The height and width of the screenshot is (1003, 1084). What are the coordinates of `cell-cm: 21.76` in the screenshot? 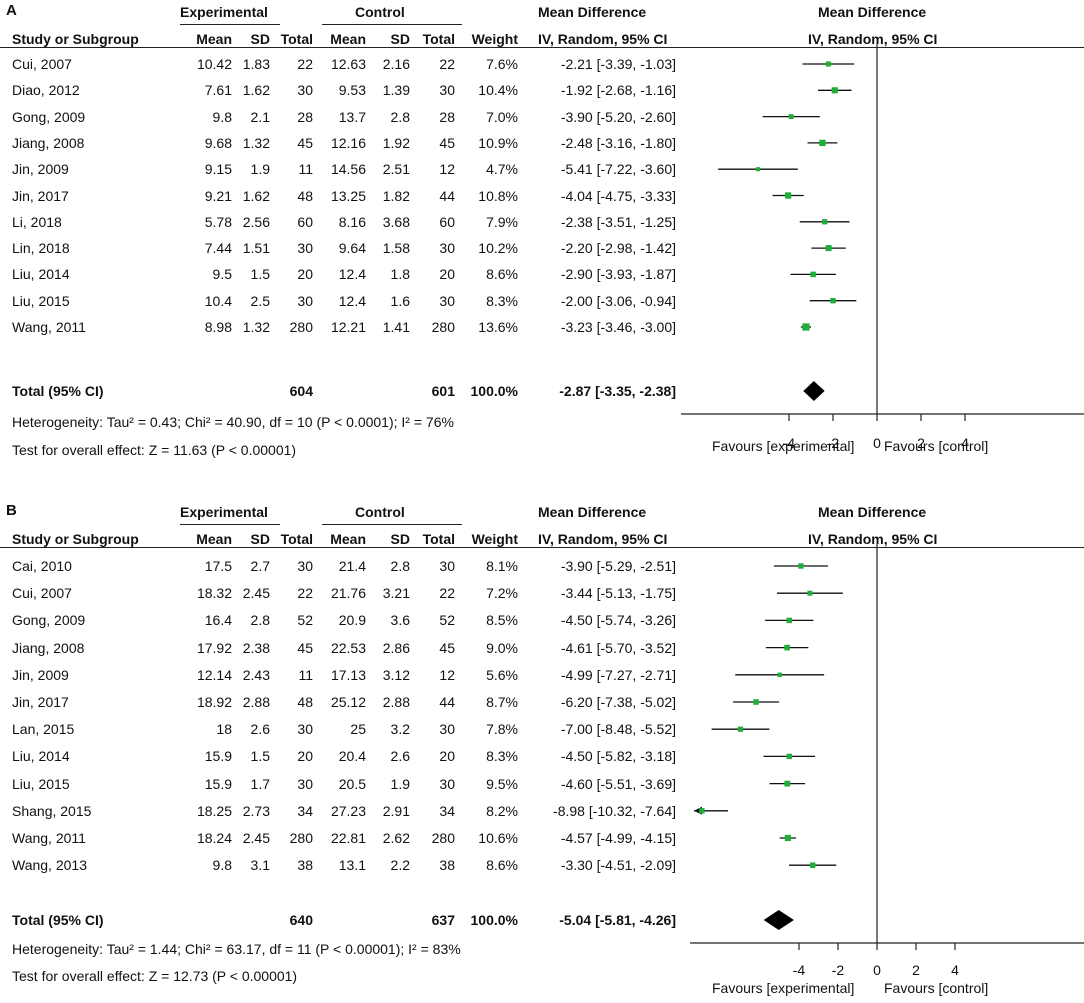 It's located at (348, 593).